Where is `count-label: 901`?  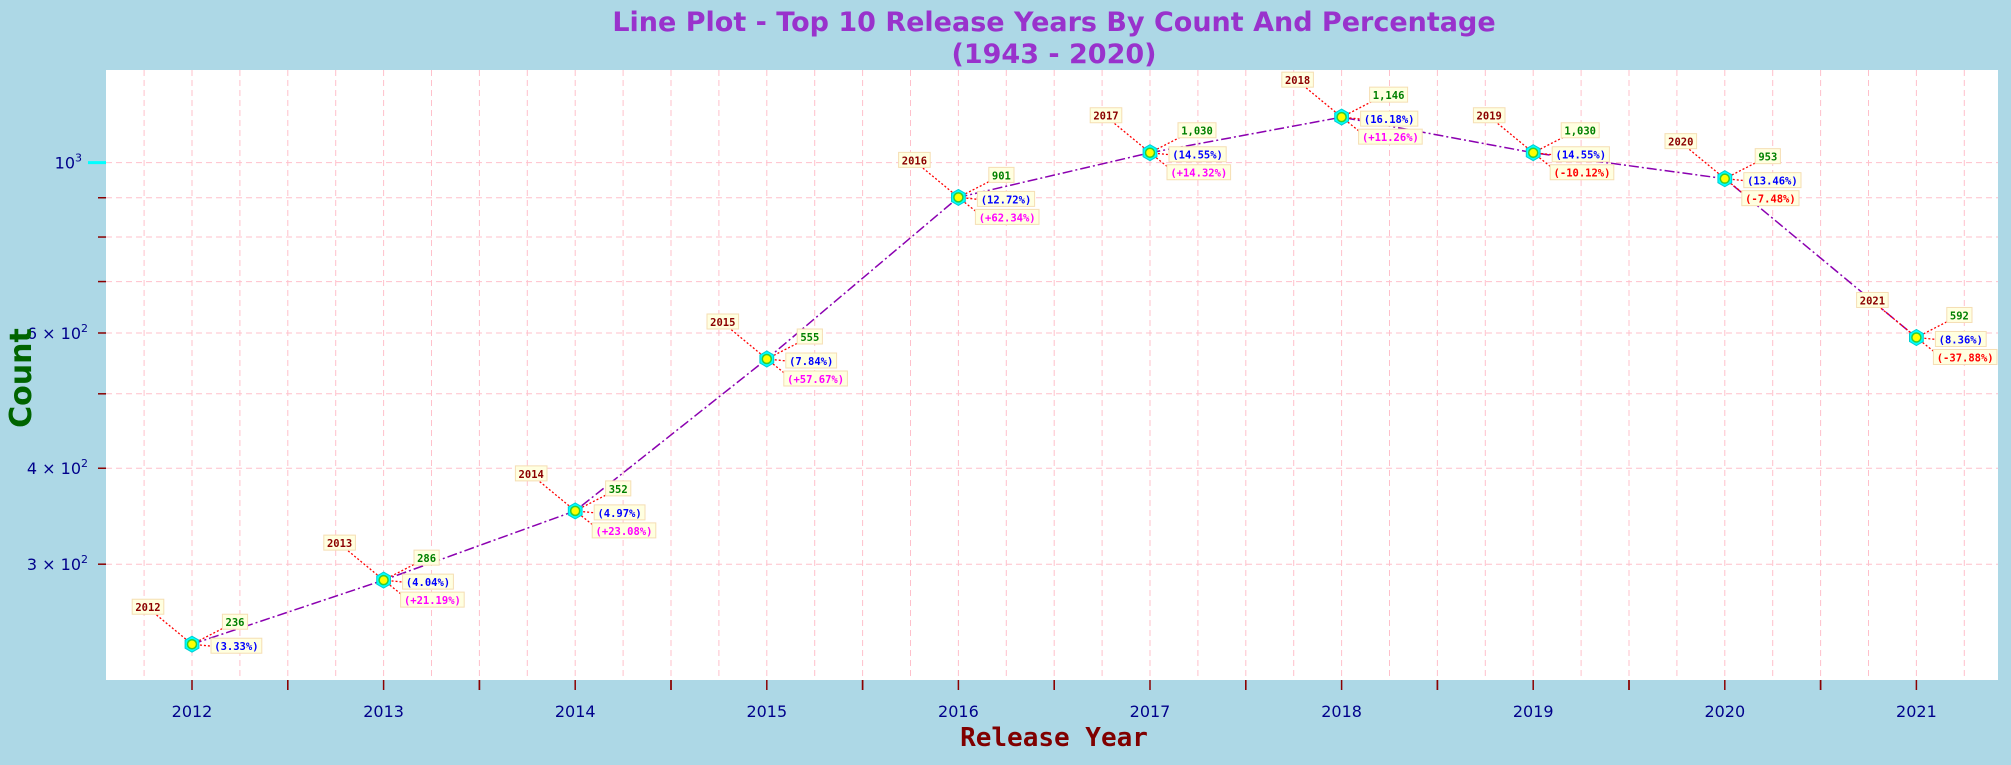
count-label: 901 is located at coordinates (1001, 176).